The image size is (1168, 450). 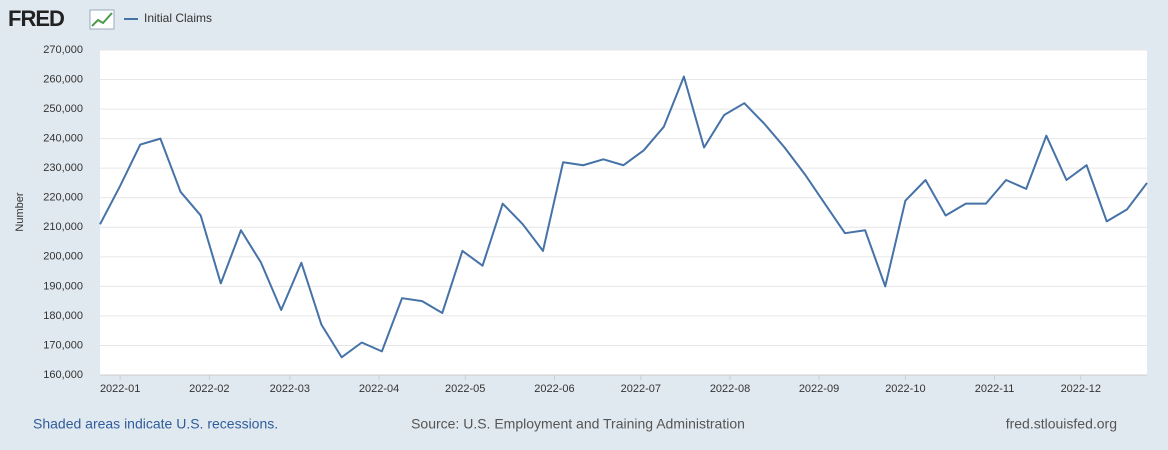 What do you see at coordinates (63, 227) in the screenshot?
I see `y-tick-label: 210,000` at bounding box center [63, 227].